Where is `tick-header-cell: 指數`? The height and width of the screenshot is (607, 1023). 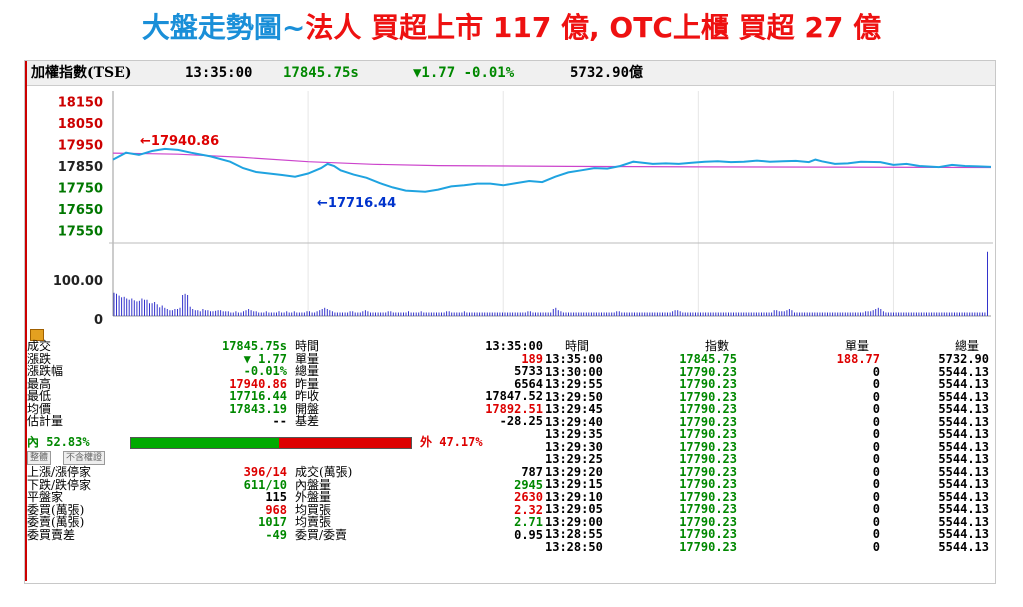 tick-header-cell: 指數 is located at coordinates (717, 346).